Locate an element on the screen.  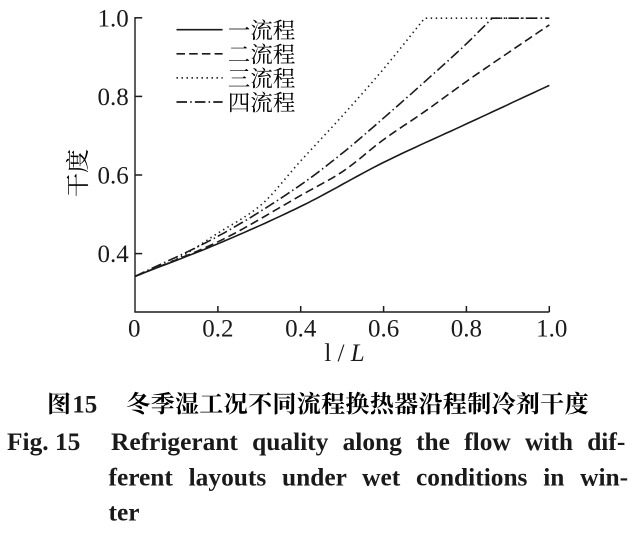
svg-text: ter is located at coordinates (124, 512).